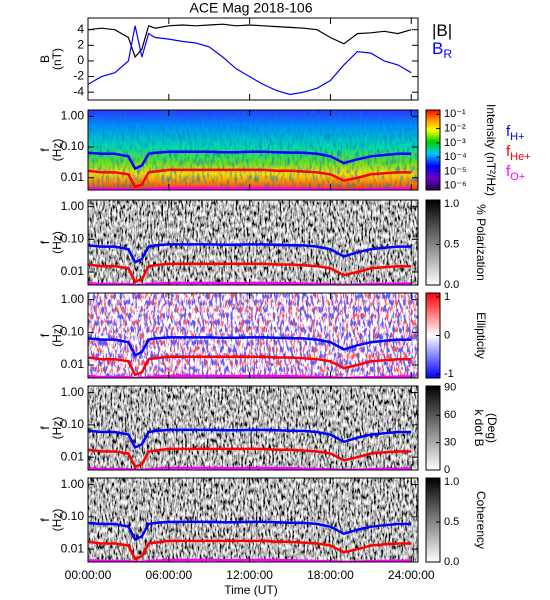 Image resolution: width=550 pixels, height=600 pixels. I want to click on x-tick-label: 00:00:00, so click(88, 575).